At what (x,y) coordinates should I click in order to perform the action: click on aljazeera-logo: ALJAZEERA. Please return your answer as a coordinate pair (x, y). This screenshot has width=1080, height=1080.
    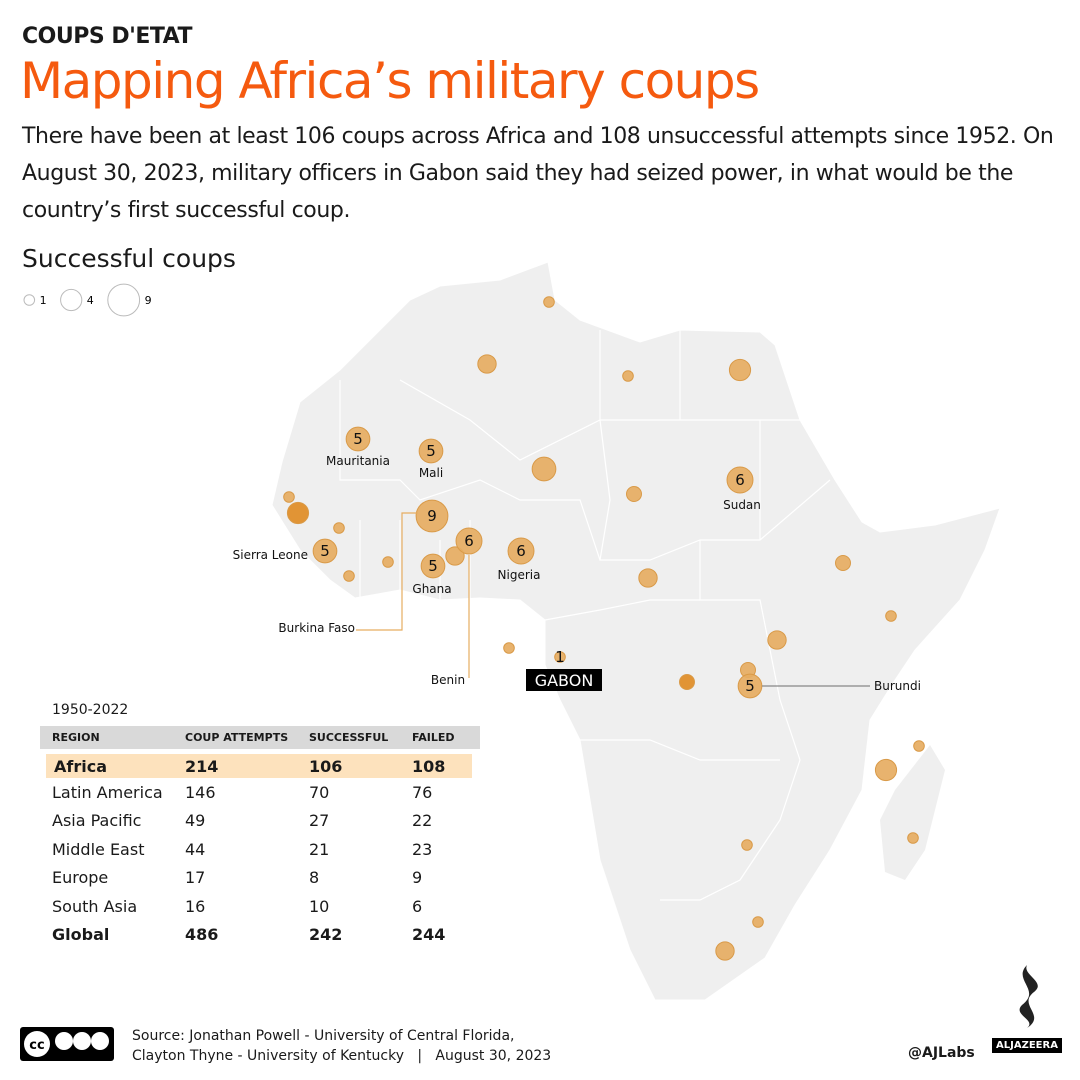
    Looking at the image, I should click on (1027, 1006).